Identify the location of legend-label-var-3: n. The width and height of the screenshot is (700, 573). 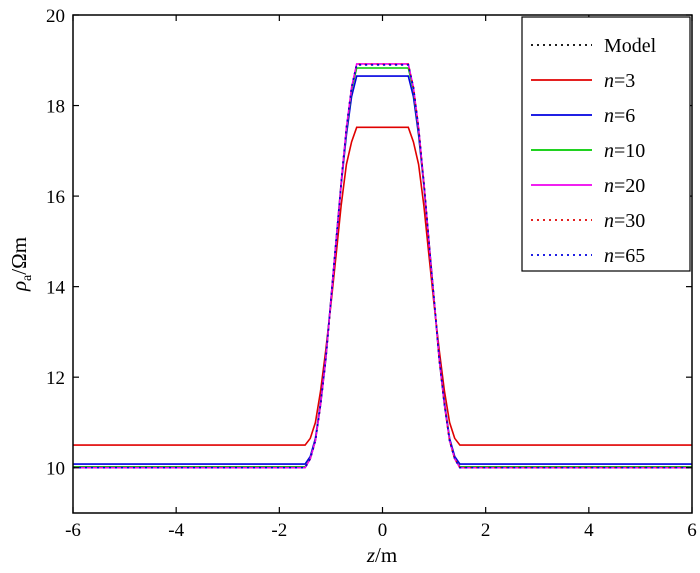
(609, 151).